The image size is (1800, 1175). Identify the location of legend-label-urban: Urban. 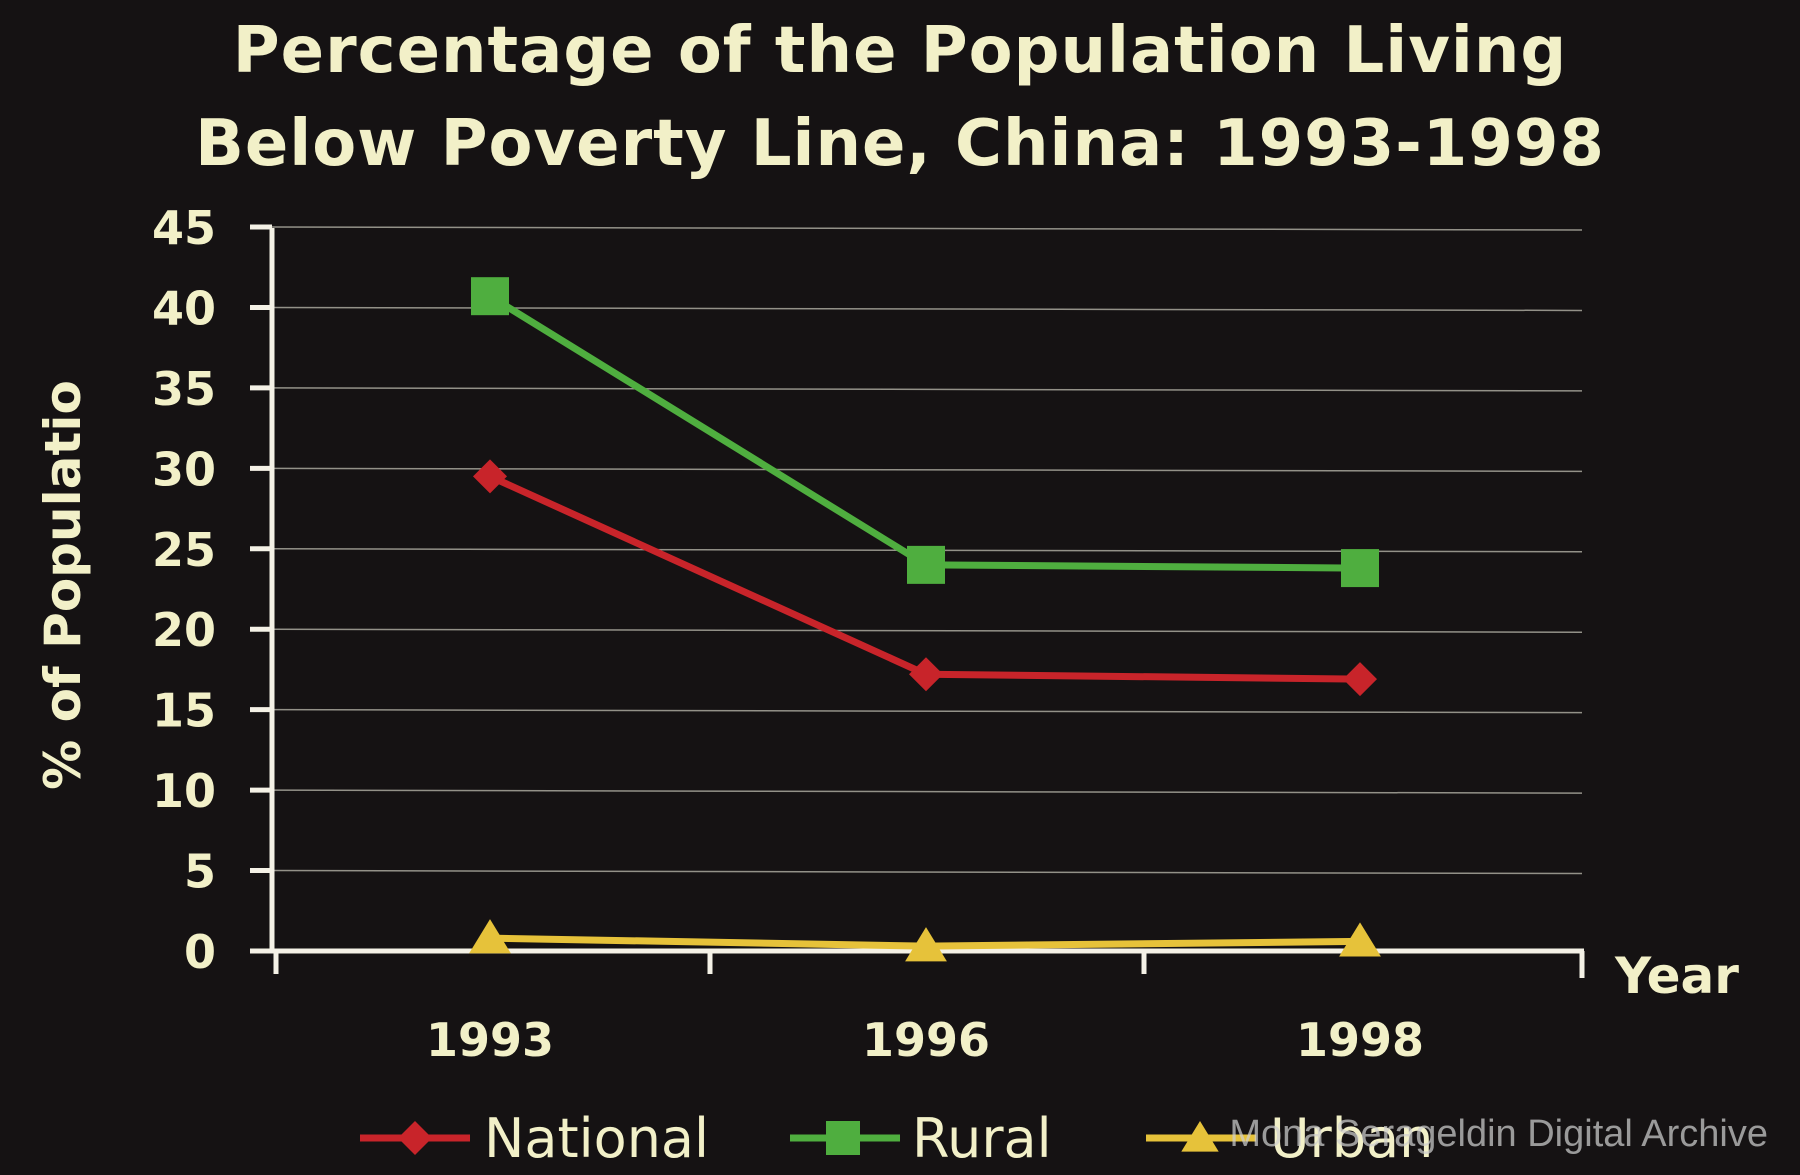
(1351, 1138).